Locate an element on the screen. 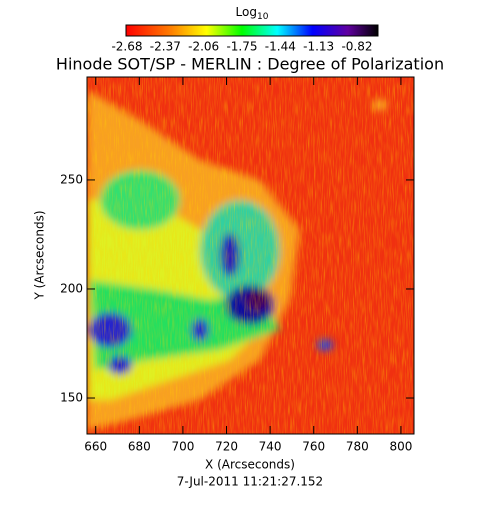  colorbar is located at coordinates (252, 30).